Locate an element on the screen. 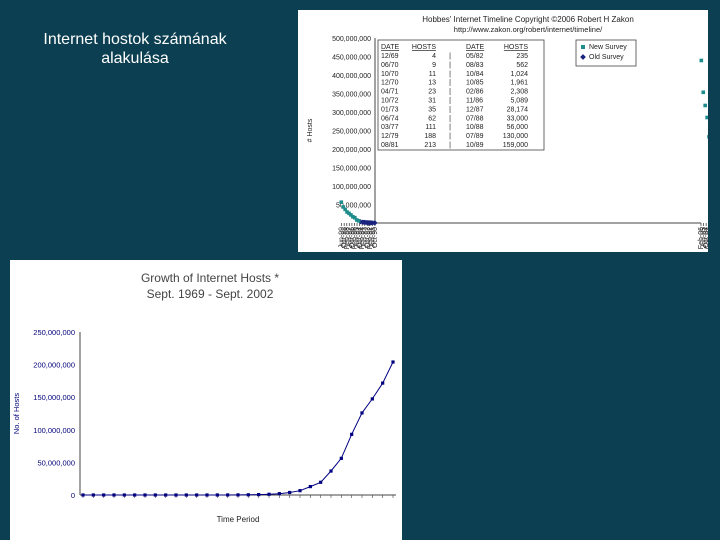 This screenshot has width=720, height=540. chart1-legend-box is located at coordinates (606, 53).